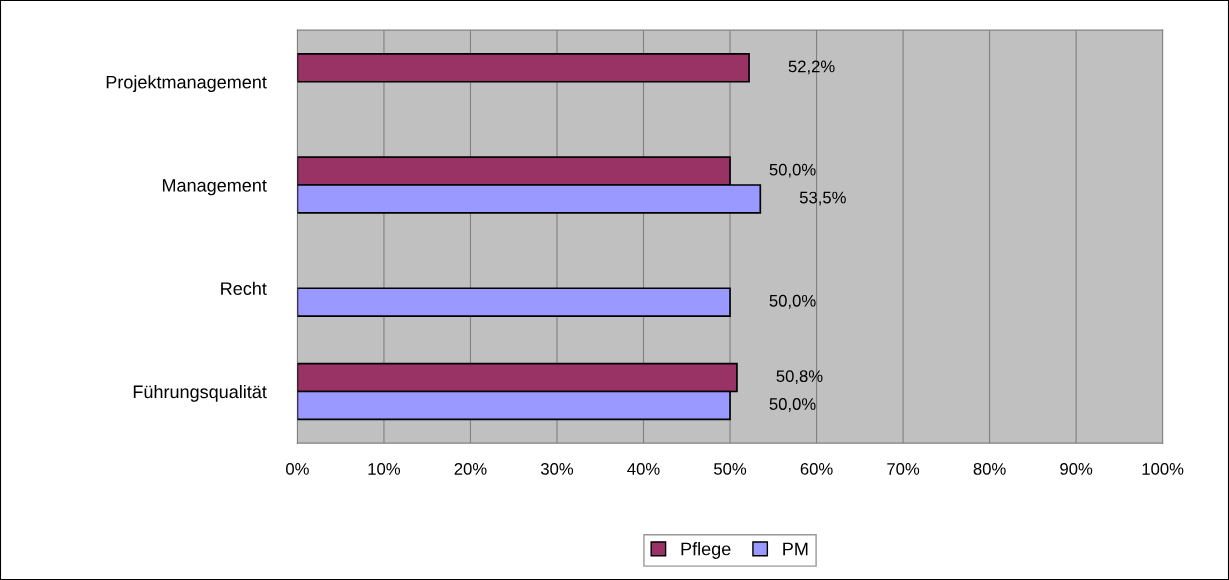 The height and width of the screenshot is (580, 1229). What do you see at coordinates (297, 469) in the screenshot?
I see `x-tick-label: 0%` at bounding box center [297, 469].